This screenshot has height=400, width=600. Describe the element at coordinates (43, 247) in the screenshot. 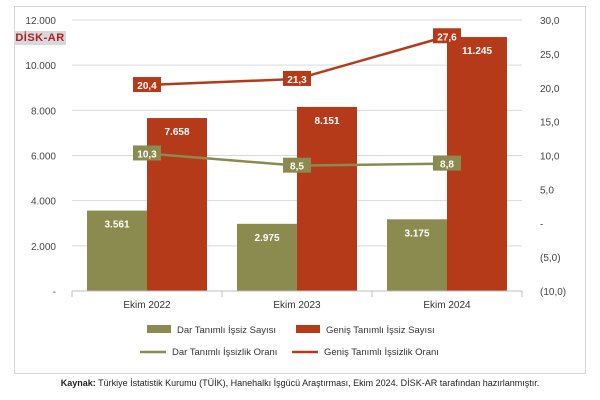

I see `y-left-tick-label: 2.000` at that location.